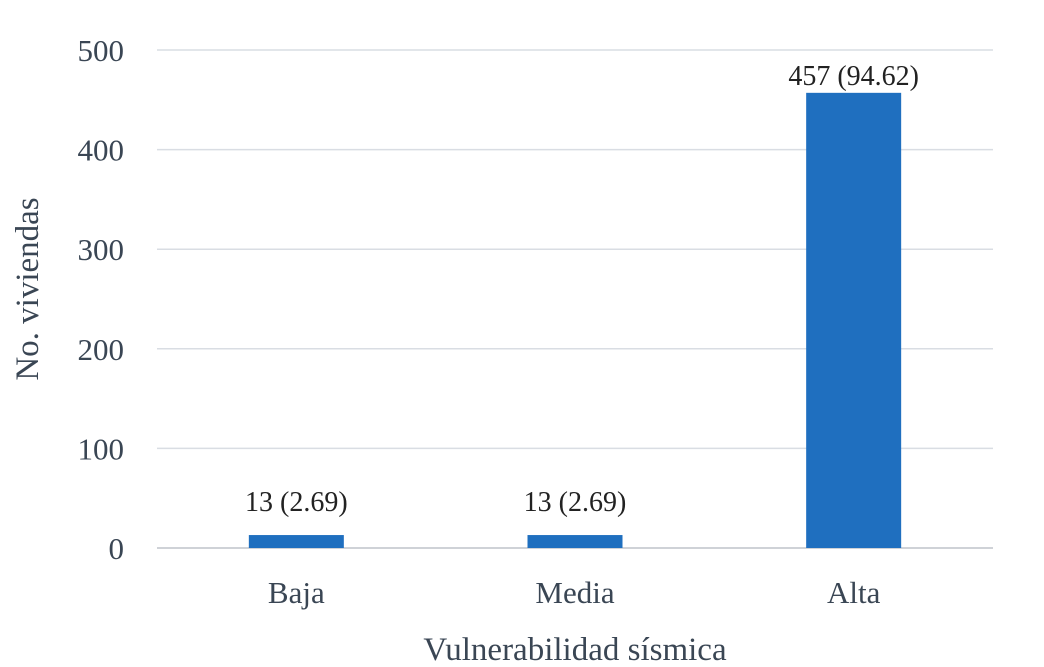 This screenshot has height=667, width=1044. What do you see at coordinates (853, 76) in the screenshot?
I see `data-label: 457 (94.62)` at bounding box center [853, 76].